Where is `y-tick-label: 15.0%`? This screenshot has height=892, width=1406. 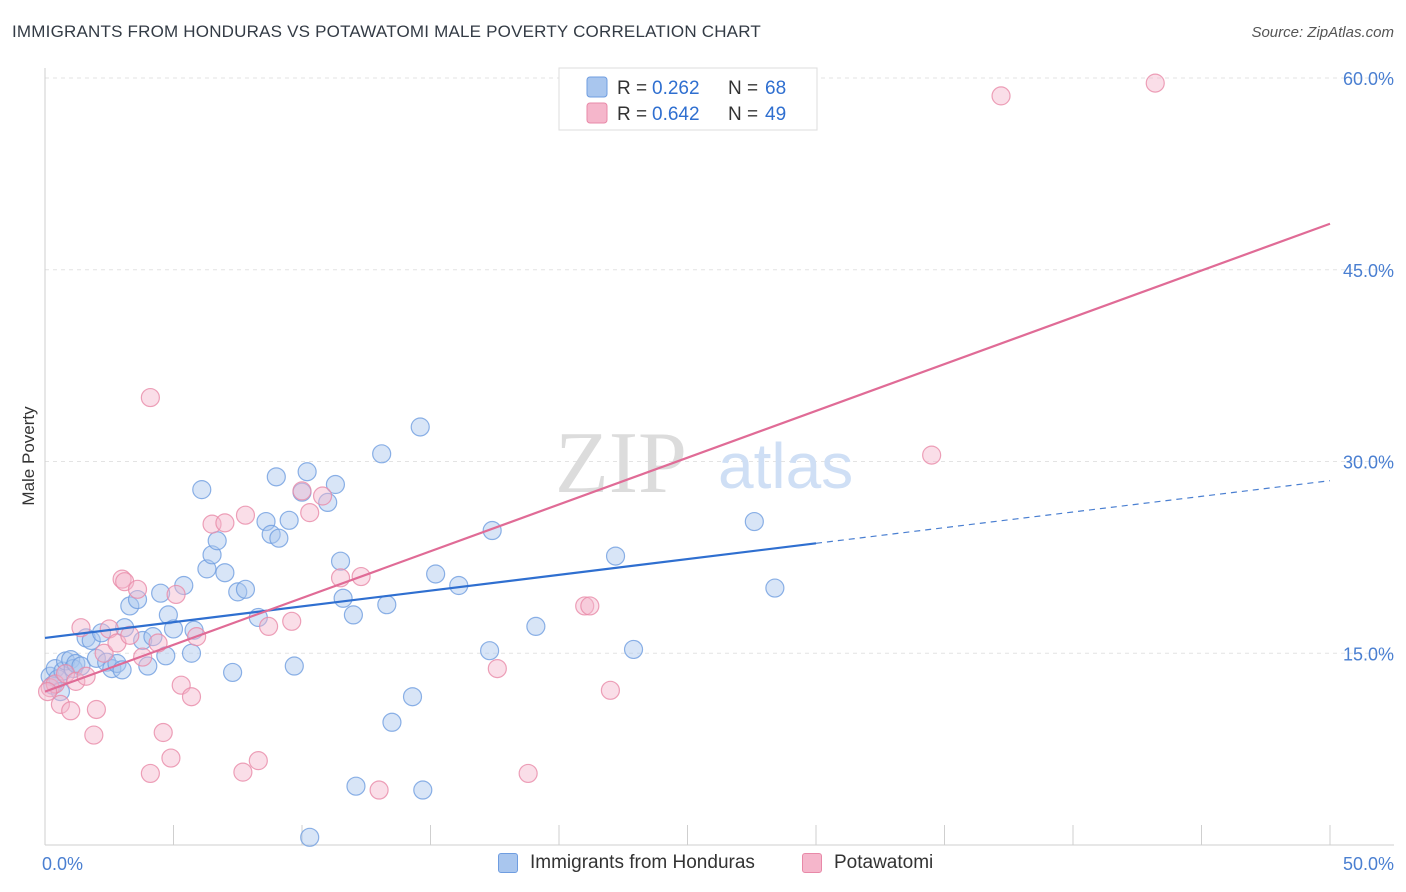 y-tick-label: 15.0% is located at coordinates (1368, 654).